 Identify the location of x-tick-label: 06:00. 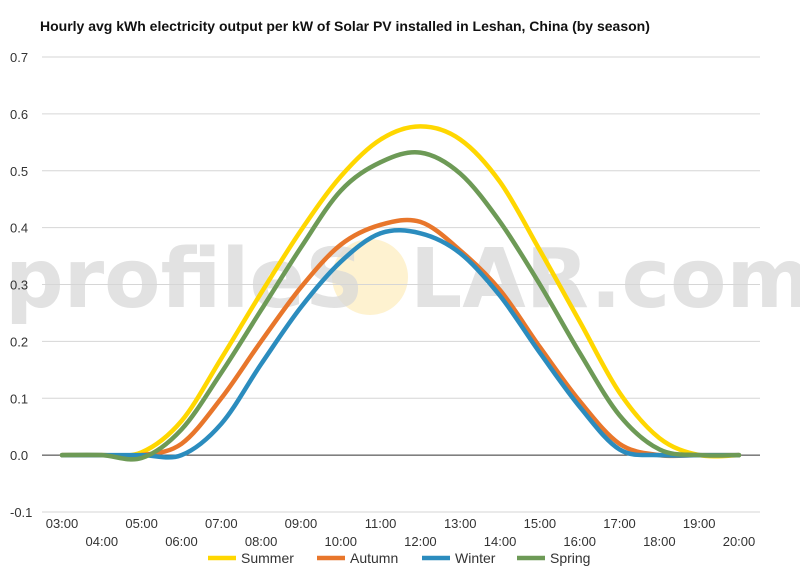
(181, 541).